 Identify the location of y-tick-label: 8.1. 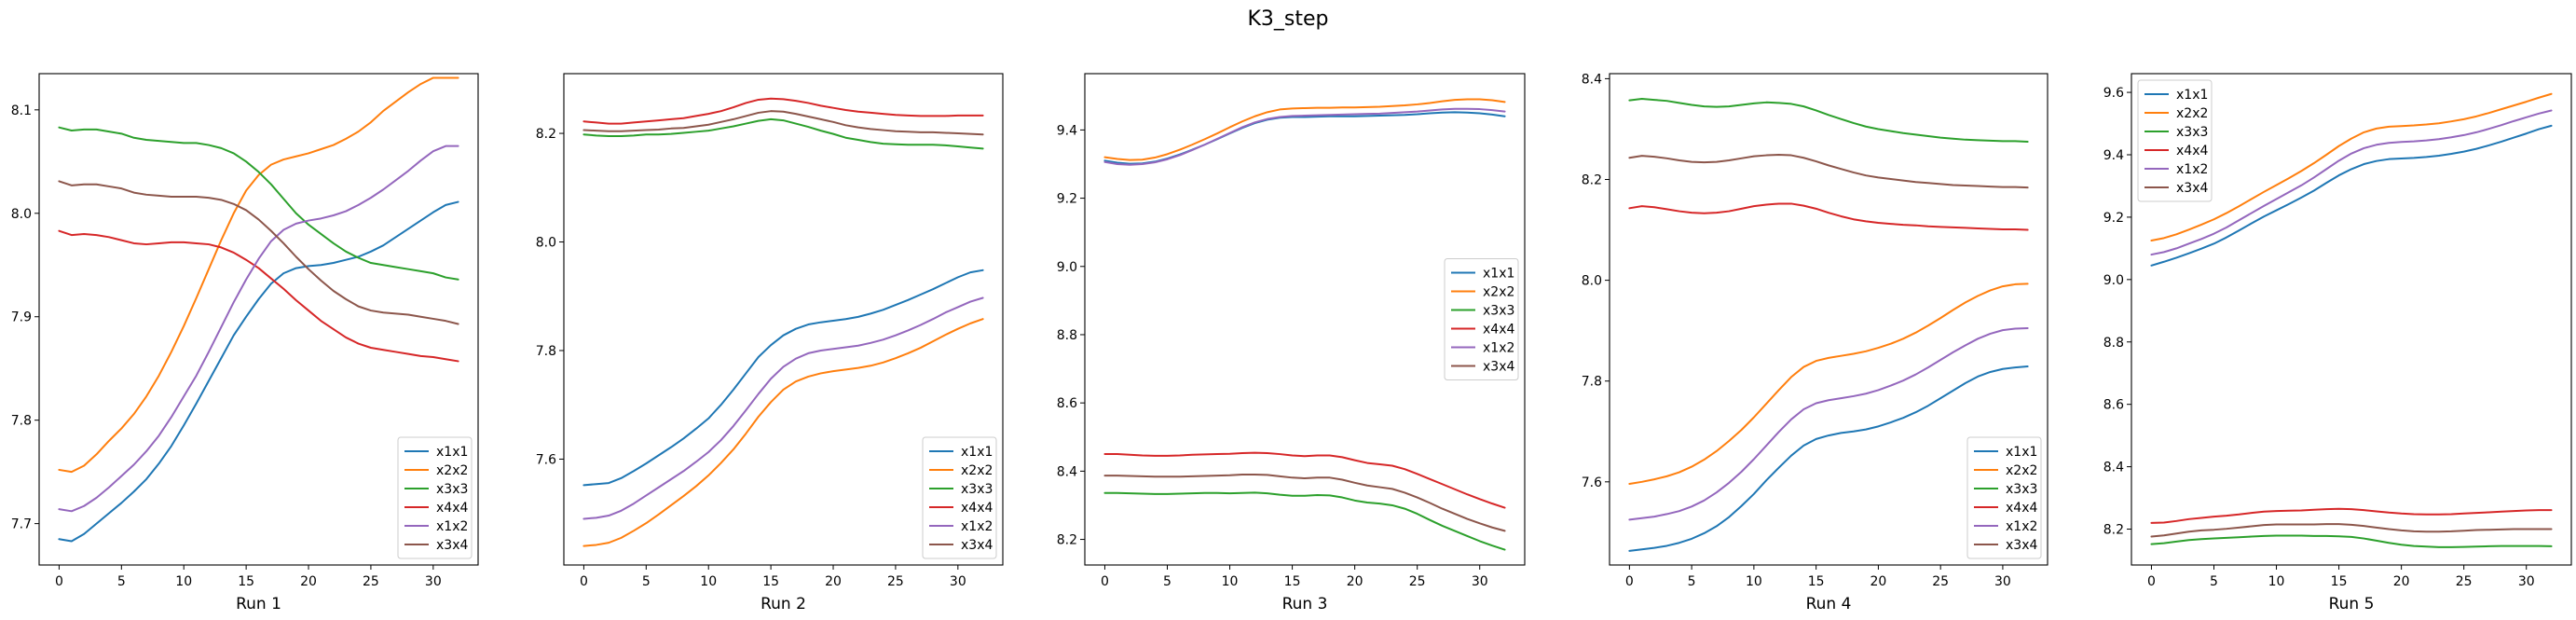
(21, 110).